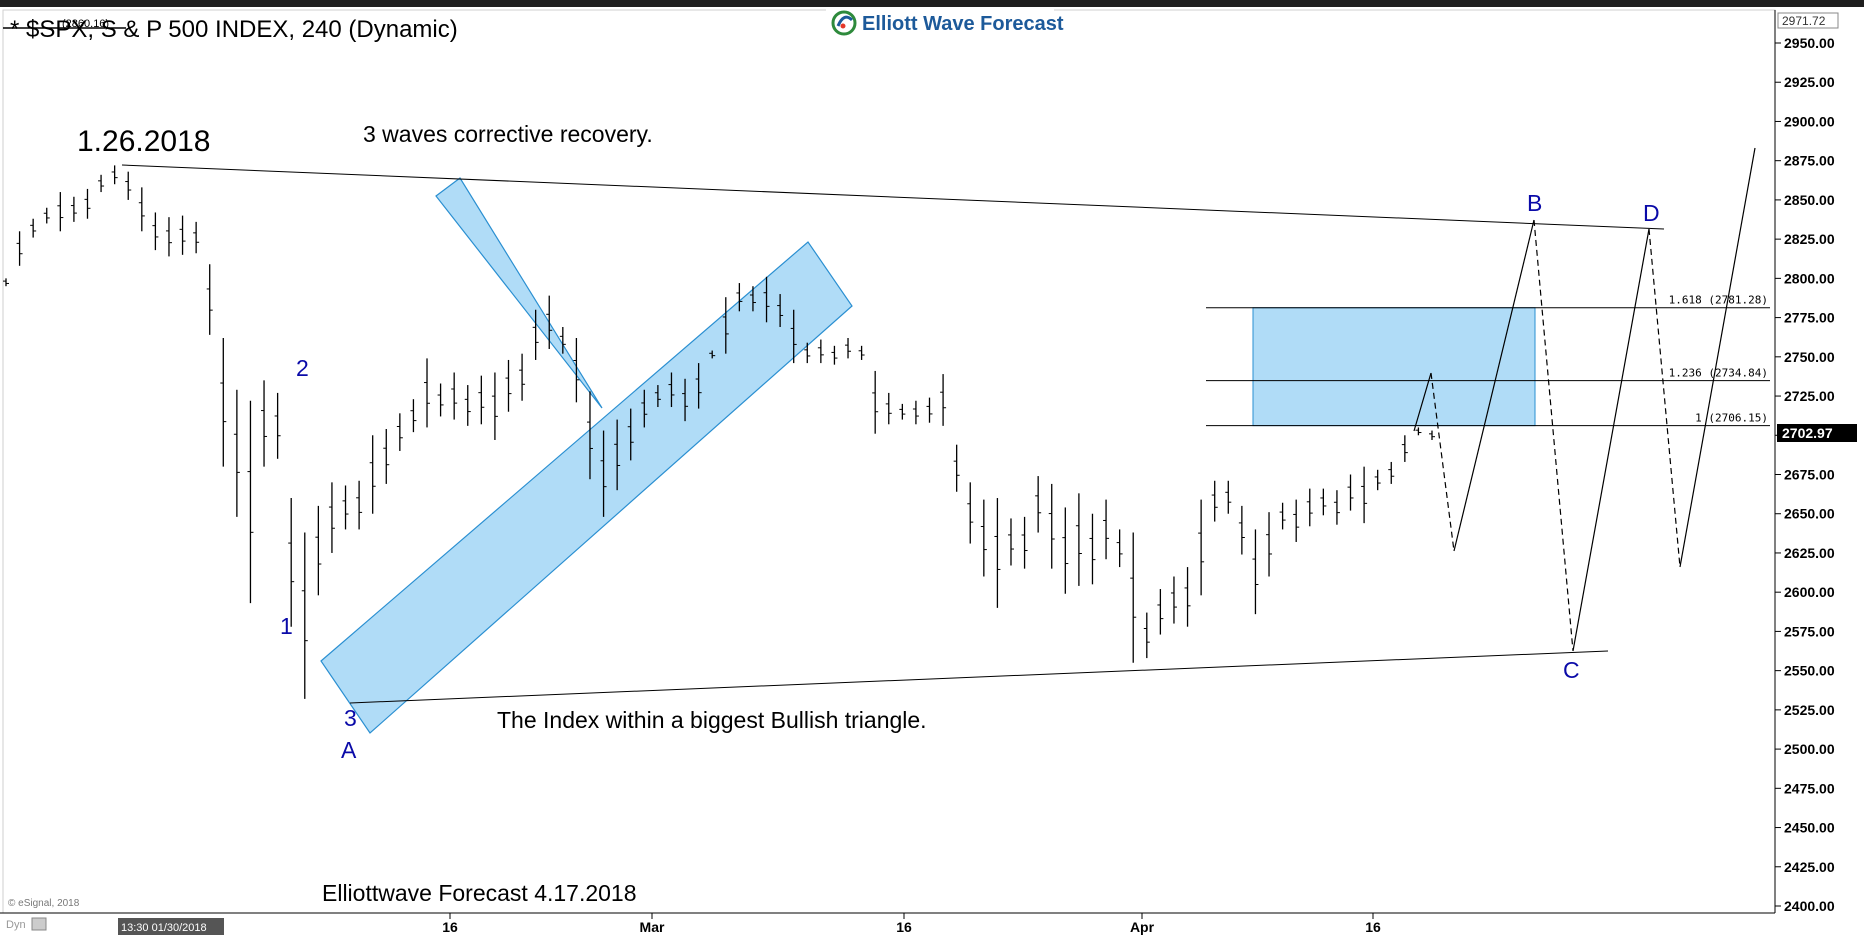 This screenshot has width=1864, height=941. I want to click on bottom-axis-panel, so click(932, 927).